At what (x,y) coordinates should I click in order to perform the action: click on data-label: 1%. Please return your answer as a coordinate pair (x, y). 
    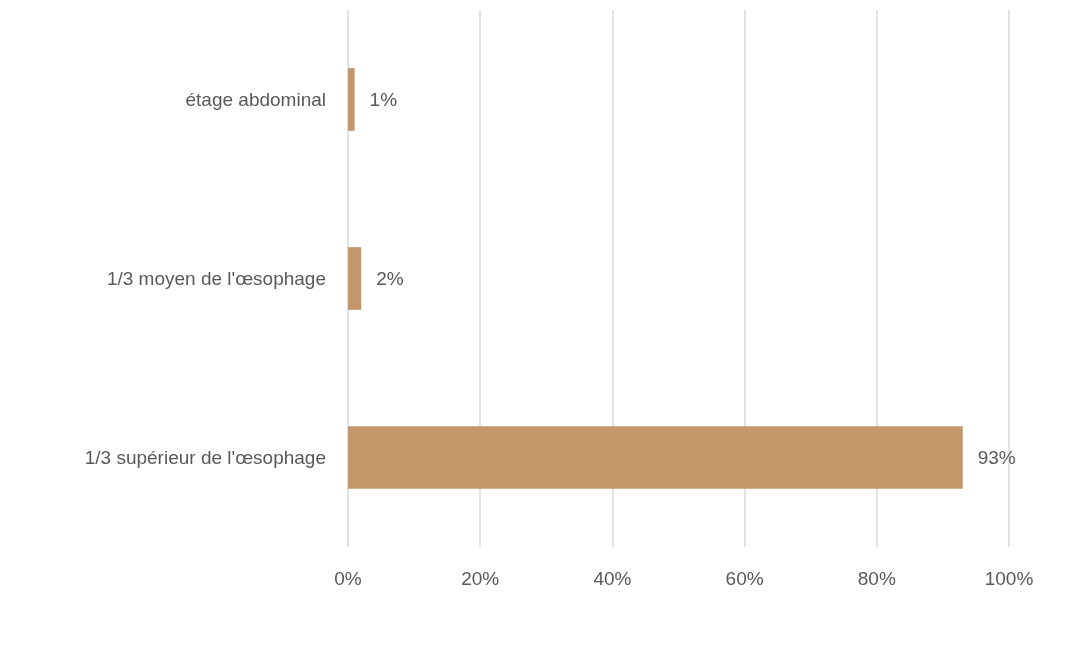
    Looking at the image, I should click on (383, 99).